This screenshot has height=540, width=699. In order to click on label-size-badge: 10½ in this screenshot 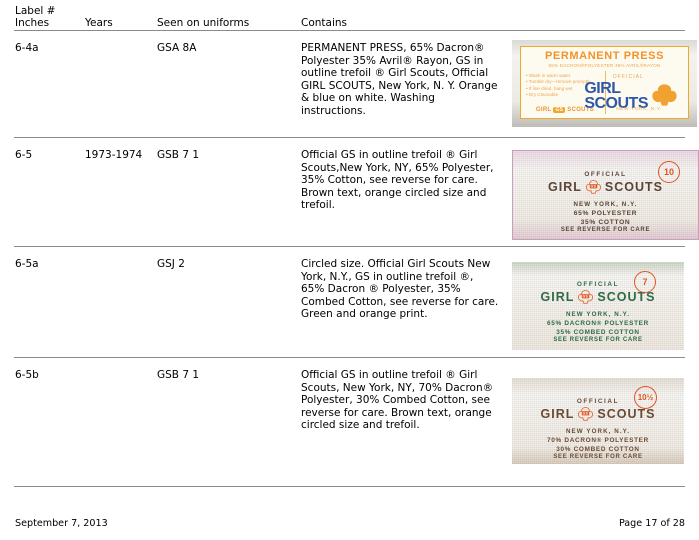, I will do `click(645, 397)`.